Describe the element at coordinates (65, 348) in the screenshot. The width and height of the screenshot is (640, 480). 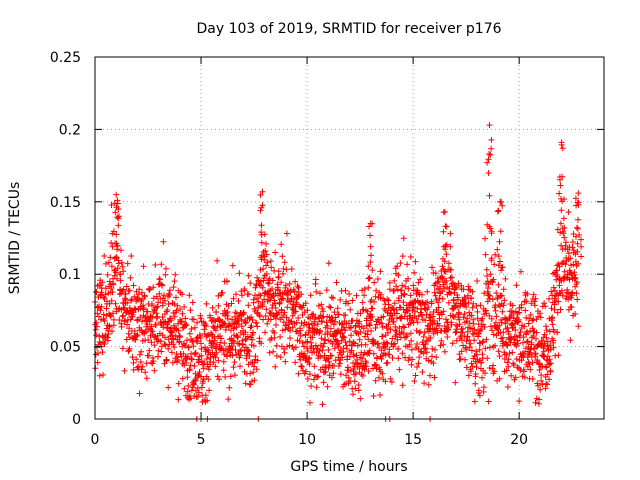
I see `y-tick-label: 0.05` at that location.